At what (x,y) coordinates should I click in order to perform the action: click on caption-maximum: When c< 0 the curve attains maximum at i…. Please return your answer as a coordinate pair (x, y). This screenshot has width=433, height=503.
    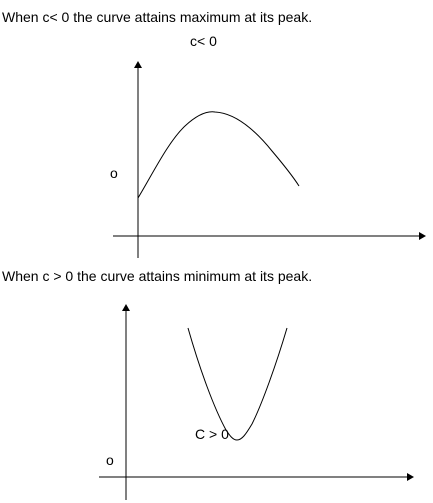
    Looking at the image, I should click on (157, 17).